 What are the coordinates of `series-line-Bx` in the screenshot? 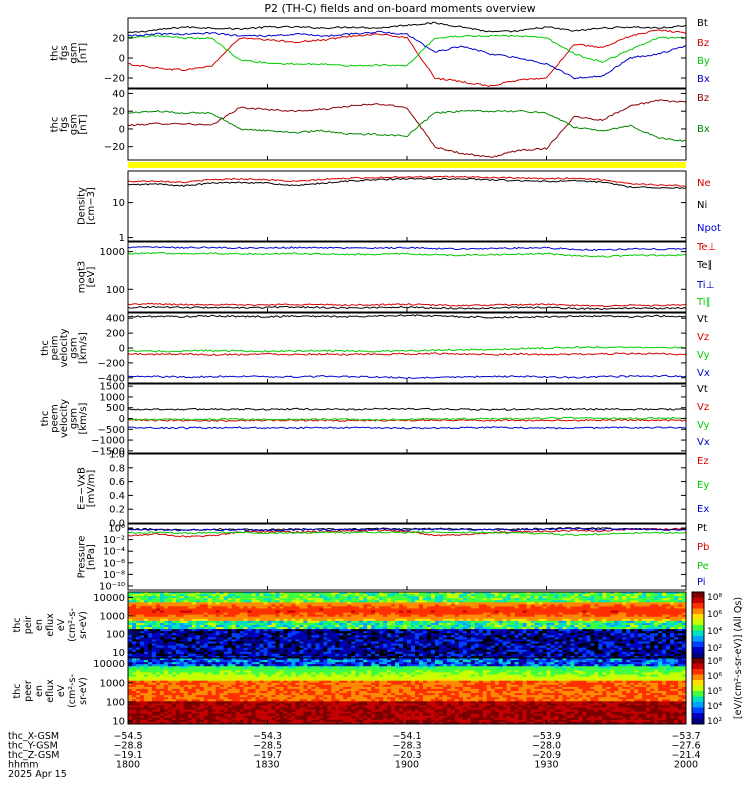 It's located at (407, 126).